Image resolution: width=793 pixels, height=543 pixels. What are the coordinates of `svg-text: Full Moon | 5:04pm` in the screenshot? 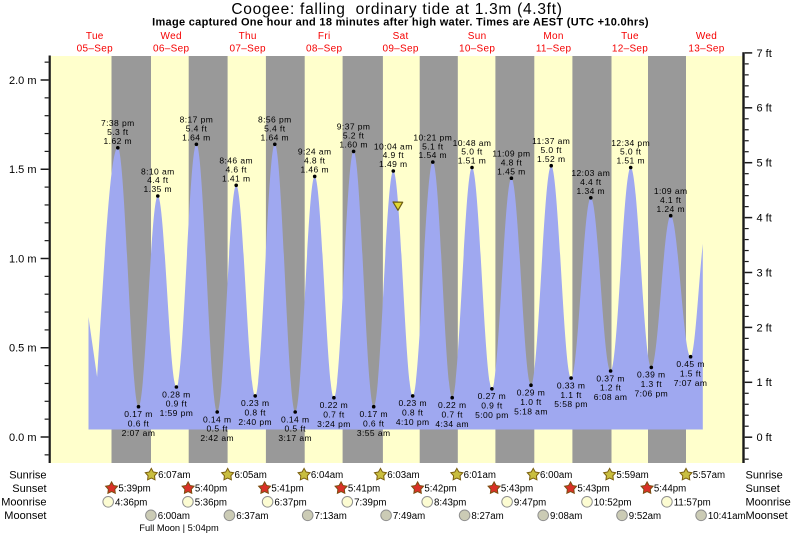 It's located at (179, 528).